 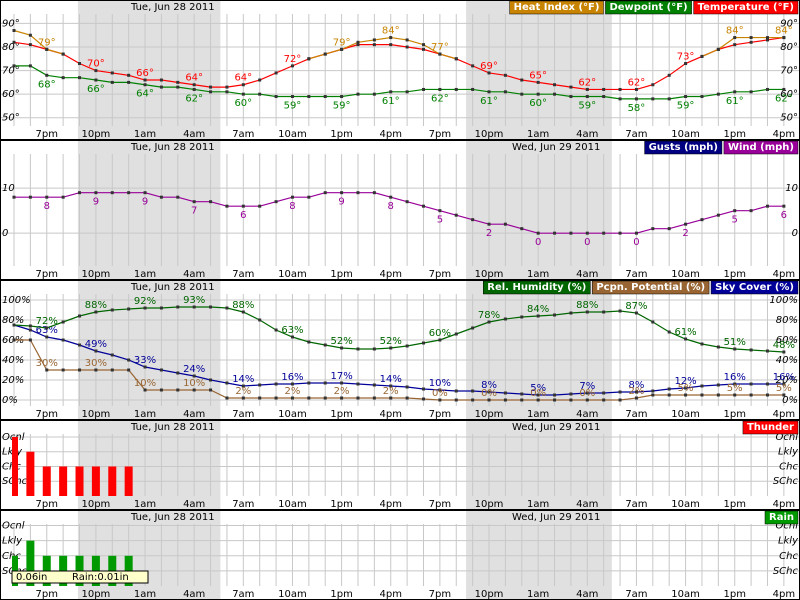 What do you see at coordinates (11, 23) in the screenshot?
I see `y-tick-label: 90°` at bounding box center [11, 23].